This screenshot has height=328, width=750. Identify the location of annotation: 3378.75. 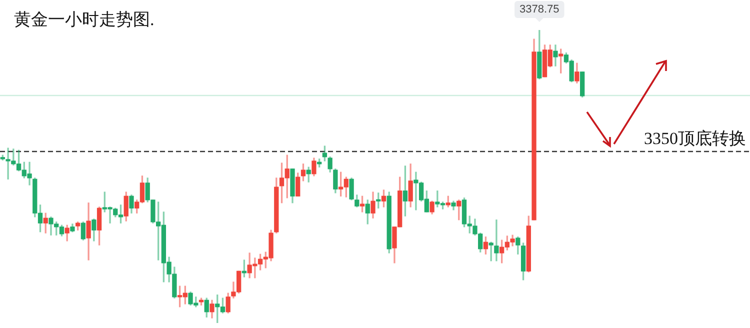
(540, 10).